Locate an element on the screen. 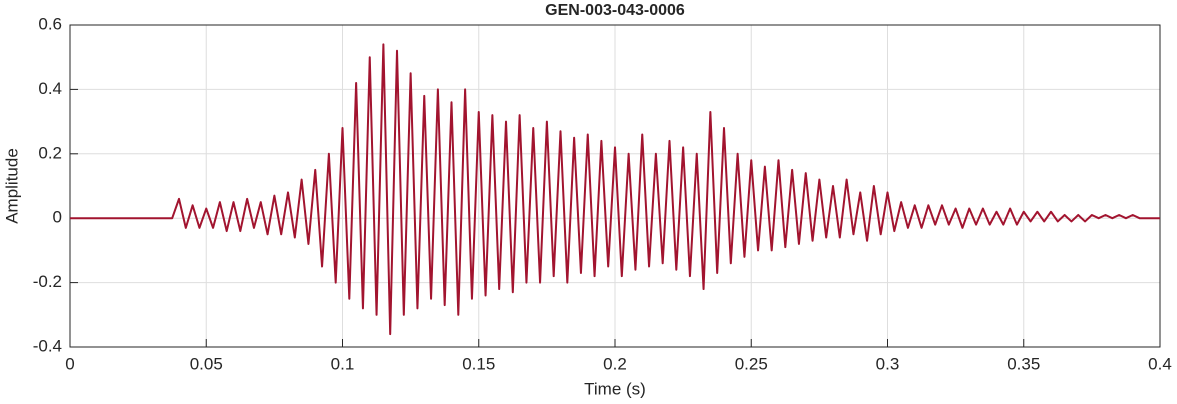  y-axis-label: Amplitude is located at coordinates (11, 186).